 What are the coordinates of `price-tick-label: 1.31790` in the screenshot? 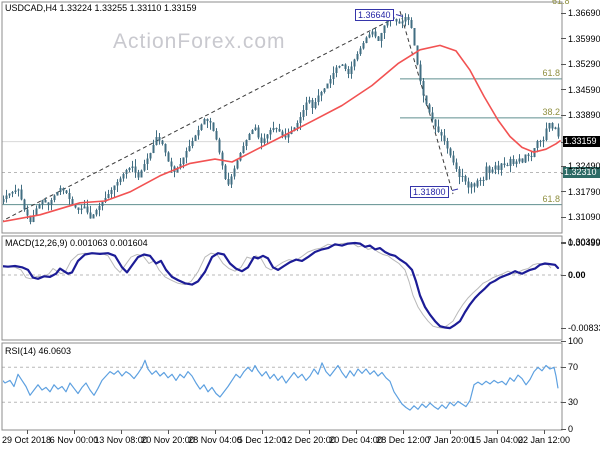 It's located at (584, 191).